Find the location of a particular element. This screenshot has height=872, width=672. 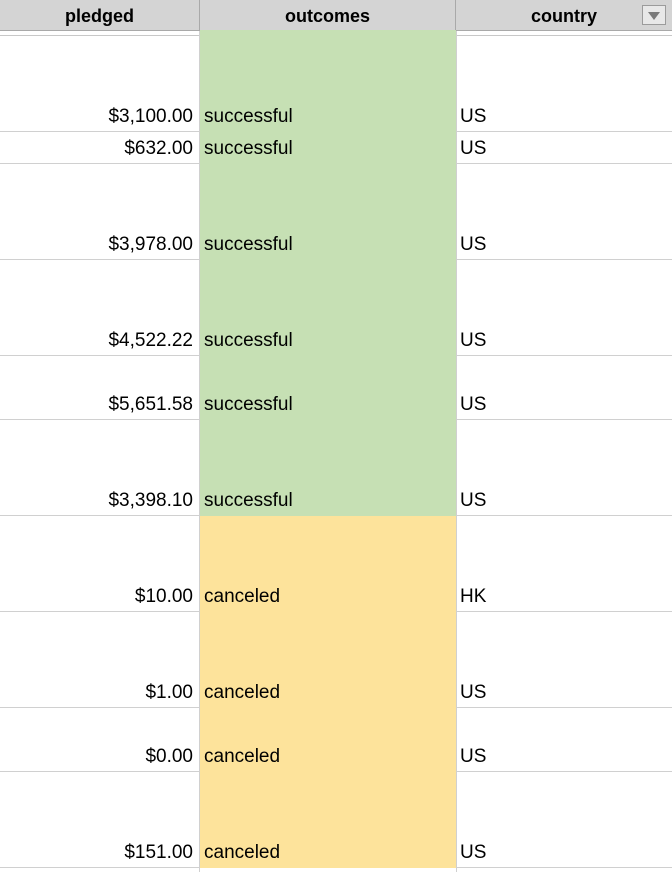

cell-pledged: $3,398.10 is located at coordinates (150, 500).